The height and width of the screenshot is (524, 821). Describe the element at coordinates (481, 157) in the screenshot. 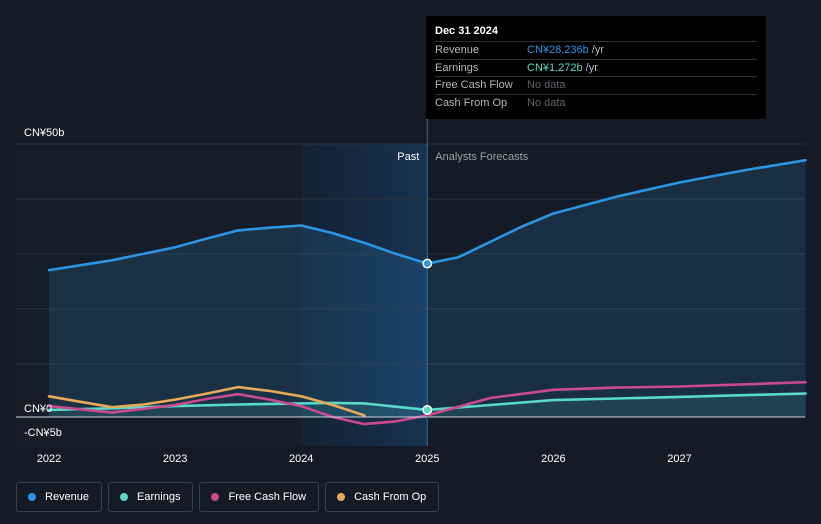

I see `forecast-label: Analysts Forecasts` at that location.